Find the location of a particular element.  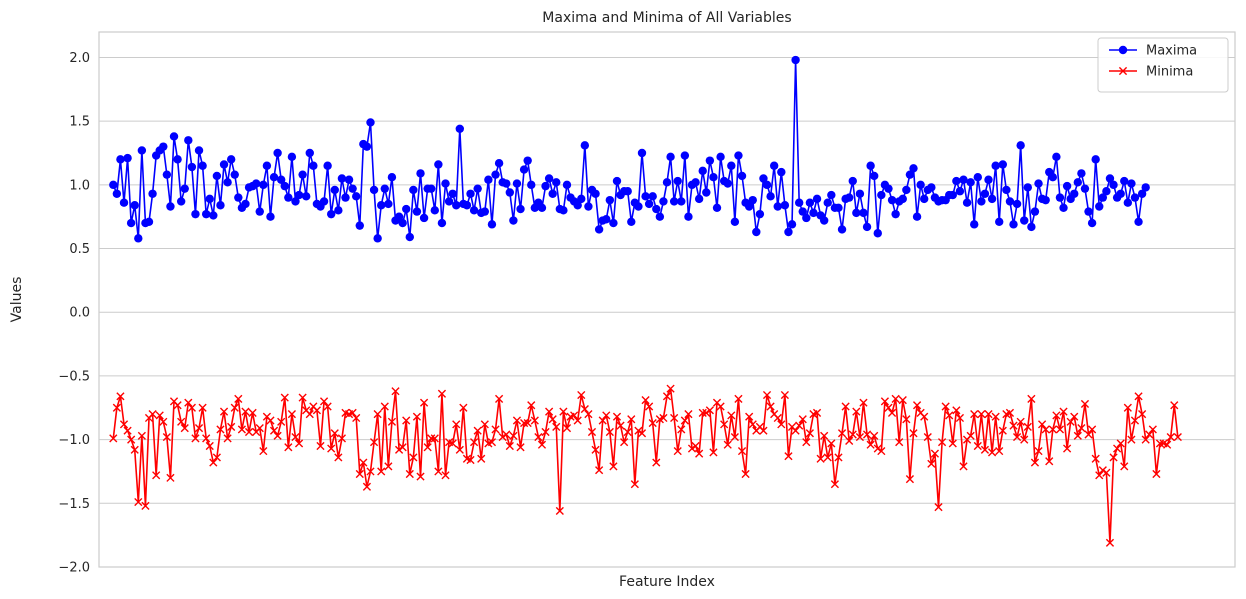

y-tick-label: 0.0 is located at coordinates (79, 313).